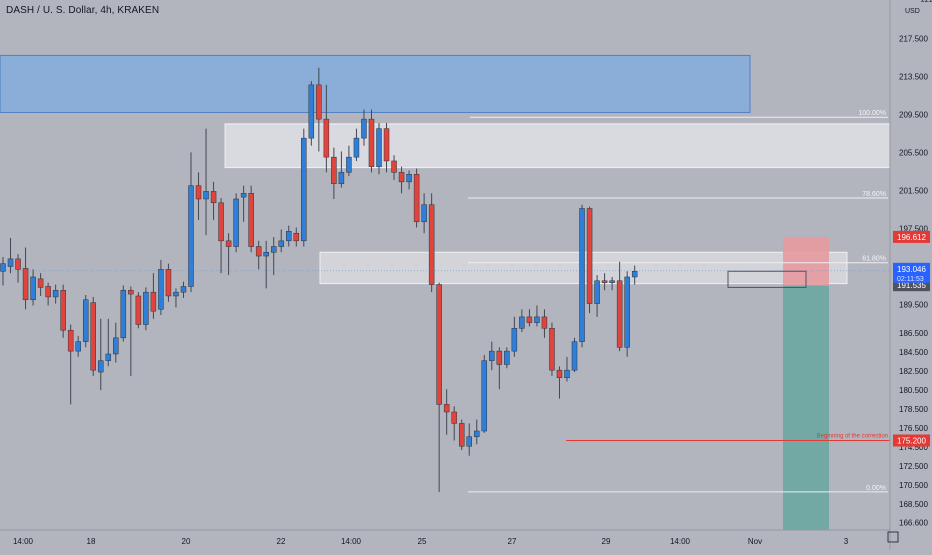 This screenshot has width=932, height=555. Describe the element at coordinates (186, 541) in the screenshot. I see `time-tick-label: 20` at that location.